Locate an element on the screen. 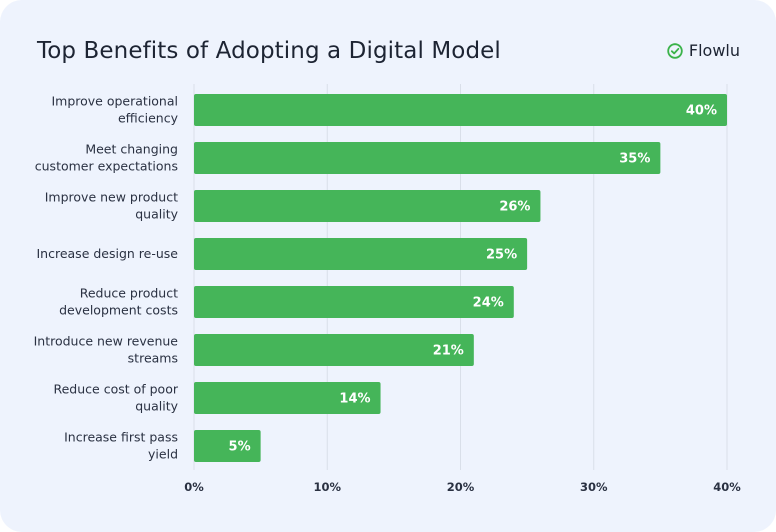  bar-value-label: 21% is located at coordinates (448, 351).